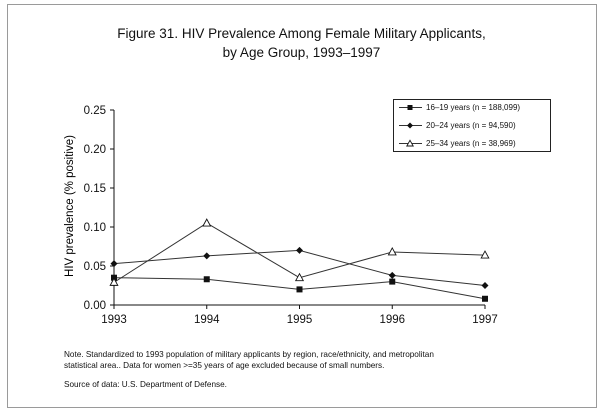 The image size is (603, 413). Describe the element at coordinates (410, 107) in the screenshot. I see `legend-marker-square` at that location.